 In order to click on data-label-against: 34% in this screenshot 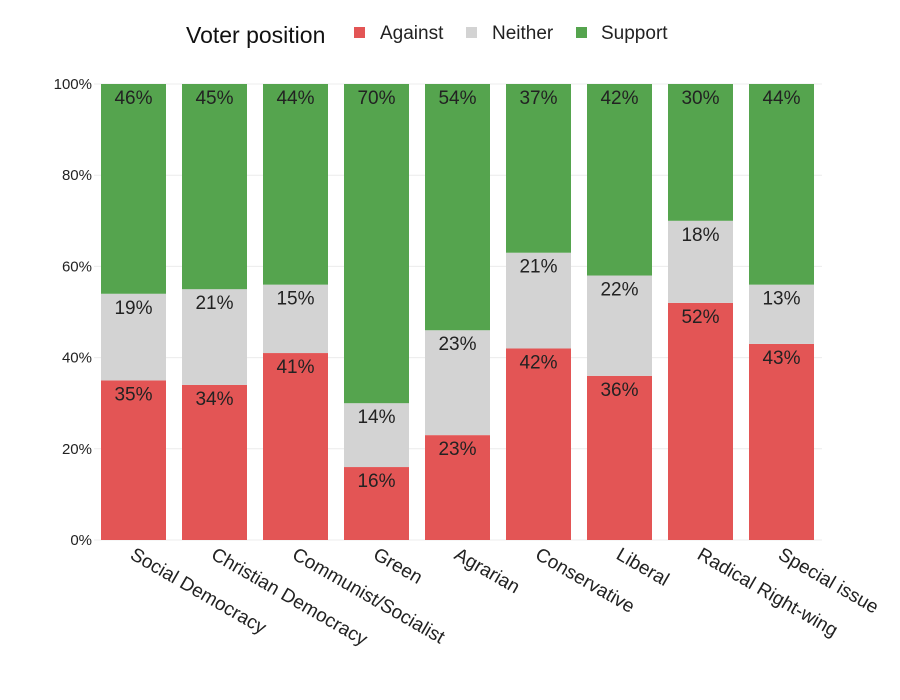, I will do `click(214, 399)`.